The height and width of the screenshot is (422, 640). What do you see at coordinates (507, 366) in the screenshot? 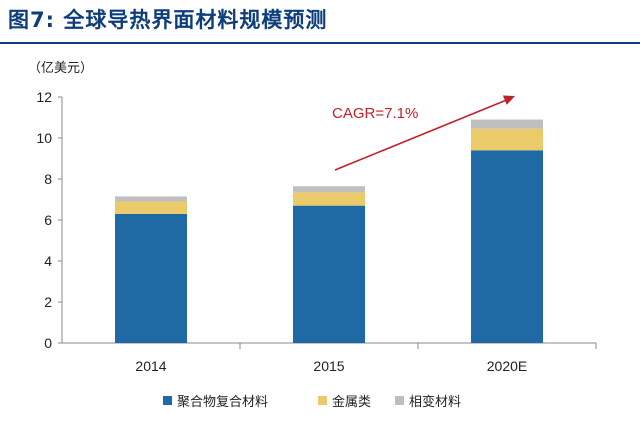
I see `x-tick-label: 2020E` at bounding box center [507, 366].